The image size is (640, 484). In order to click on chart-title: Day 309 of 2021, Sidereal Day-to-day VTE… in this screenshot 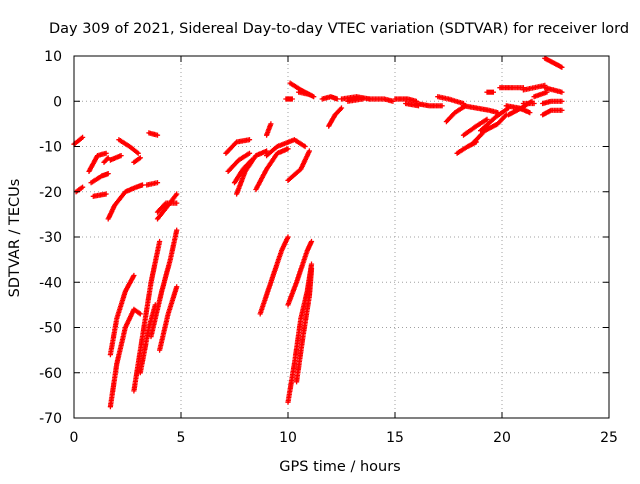, I will do `click(339, 29)`.